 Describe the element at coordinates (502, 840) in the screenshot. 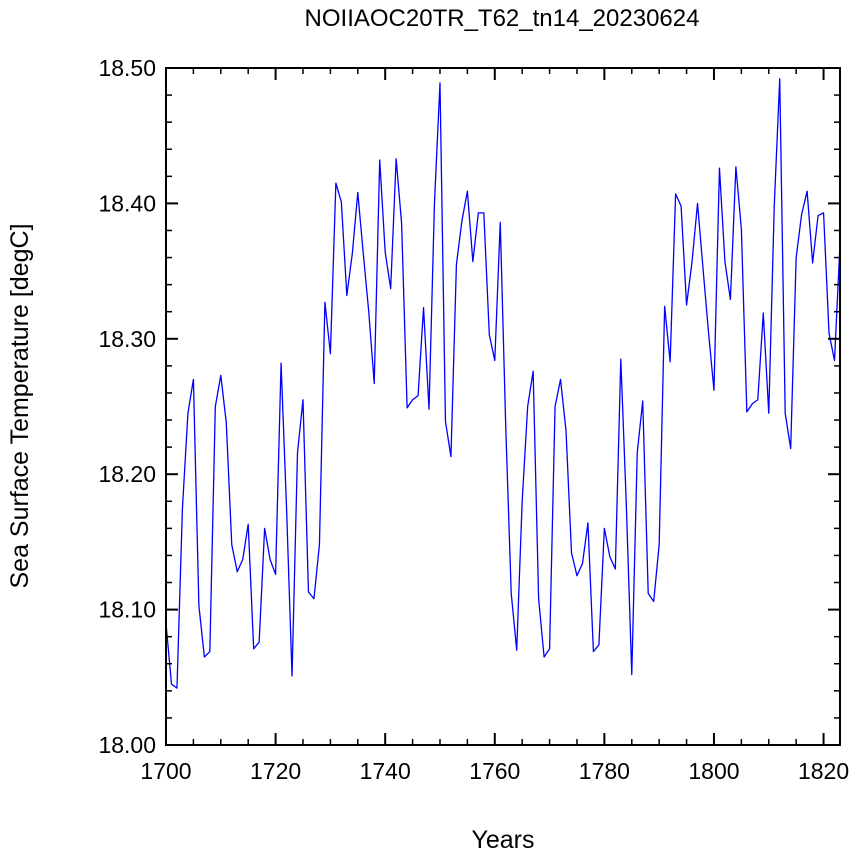

I see `x-axis-label: Years` at that location.